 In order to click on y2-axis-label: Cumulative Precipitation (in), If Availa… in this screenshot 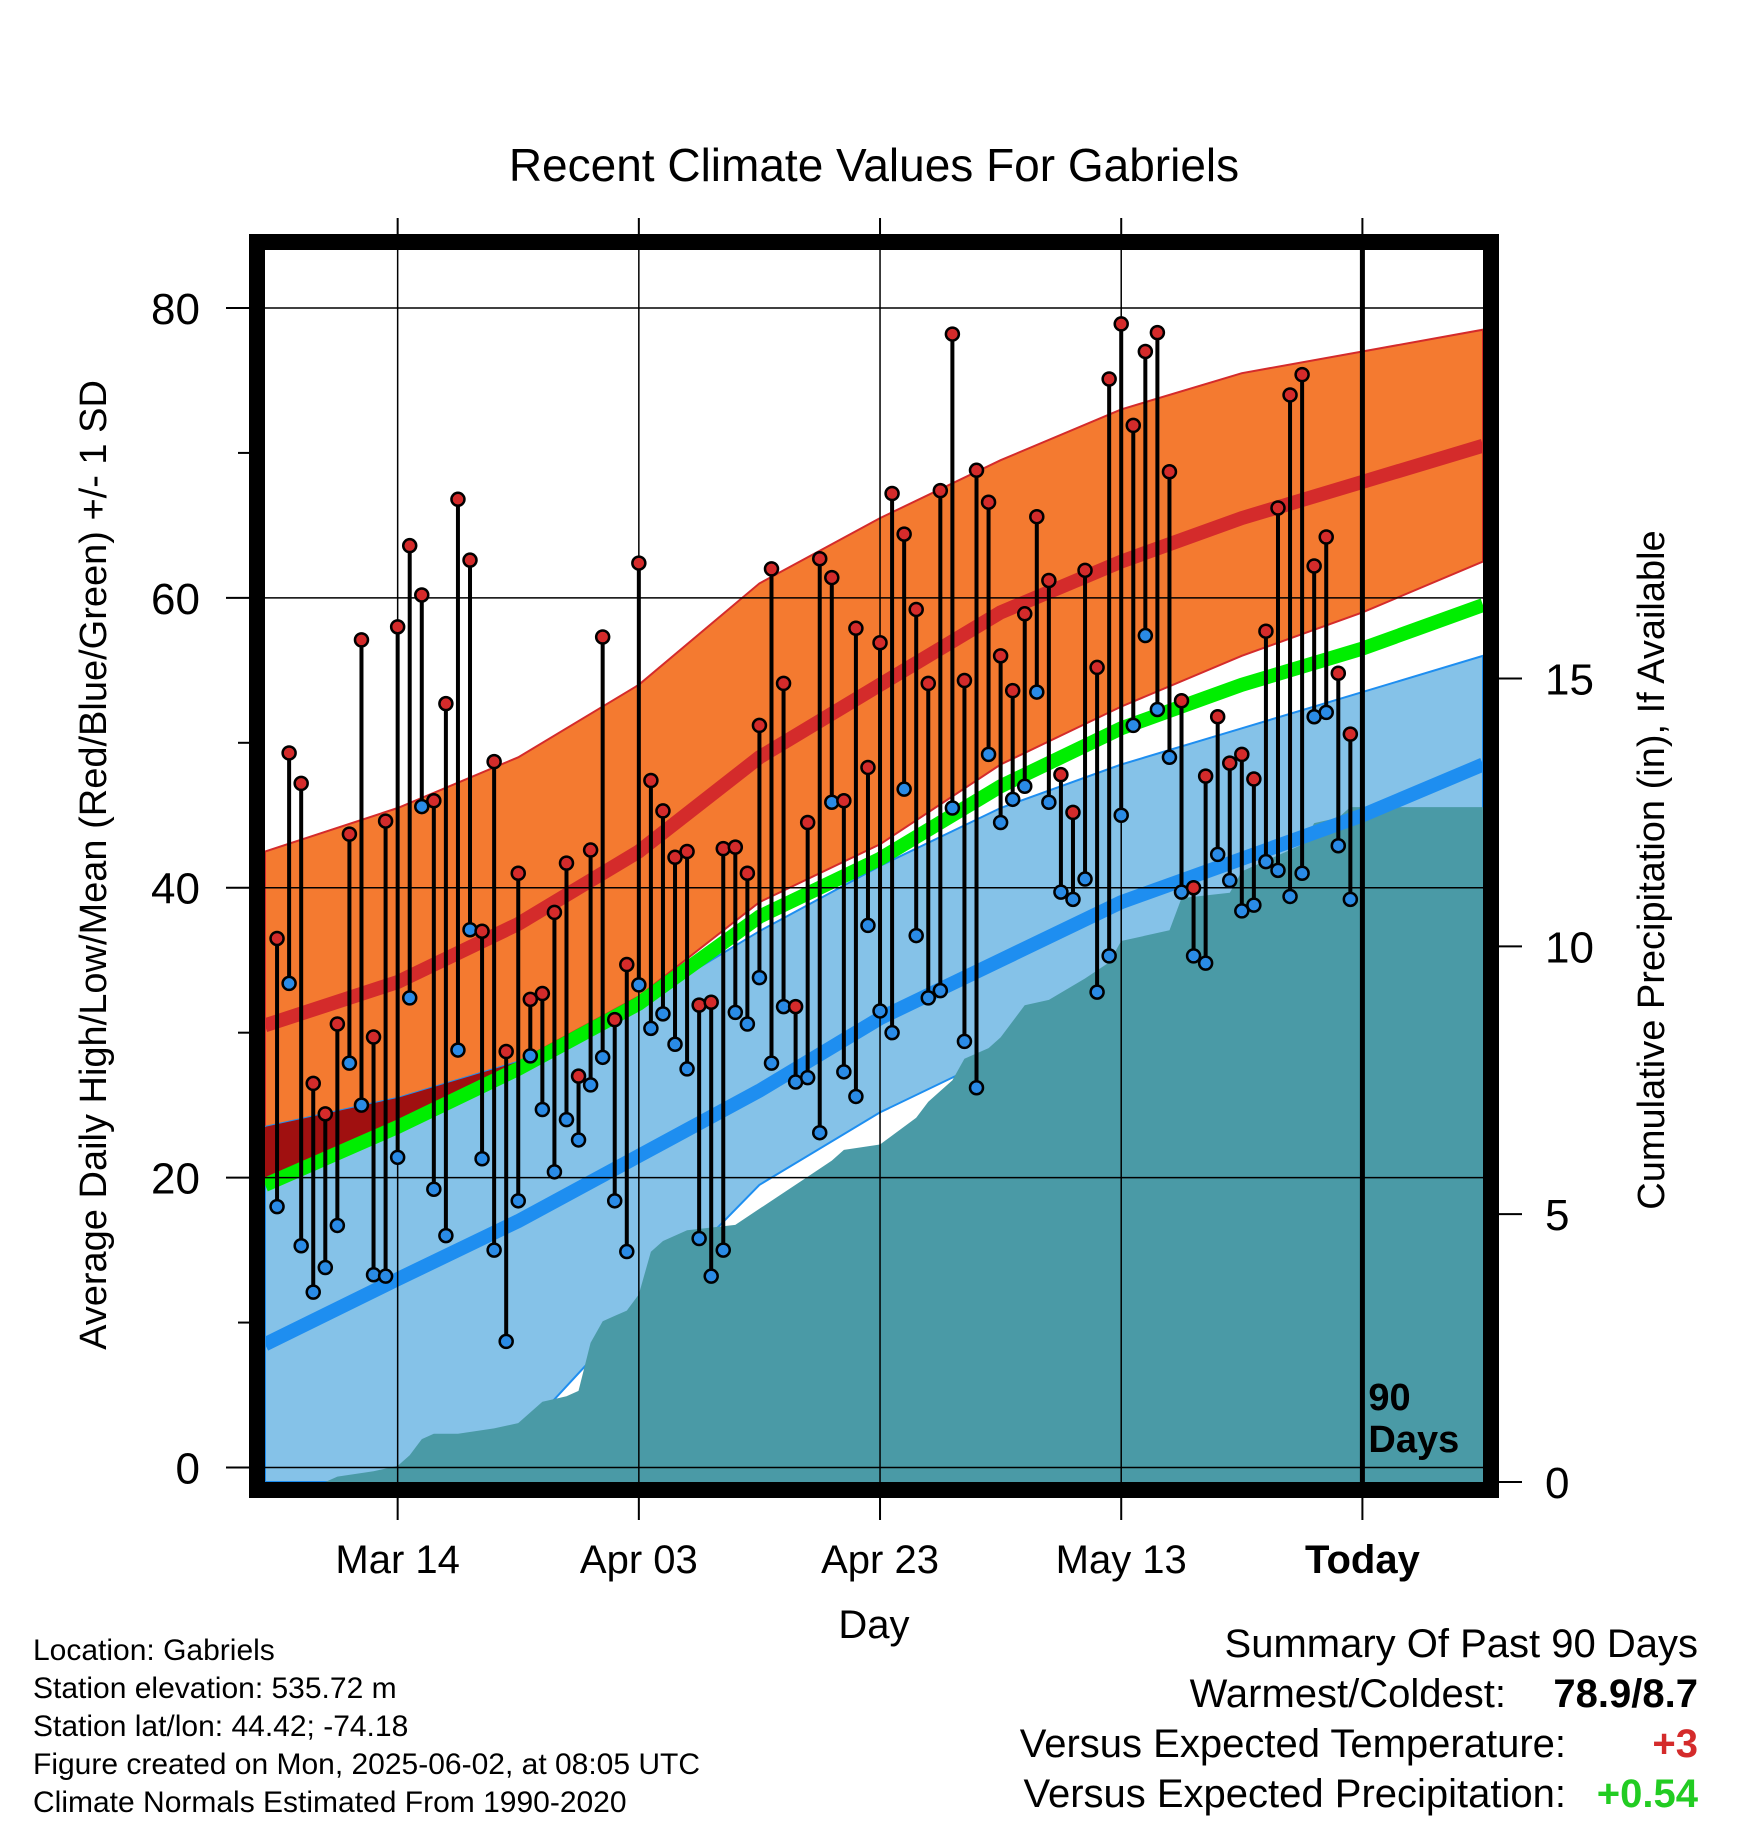, I will do `click(1652, 869)`.